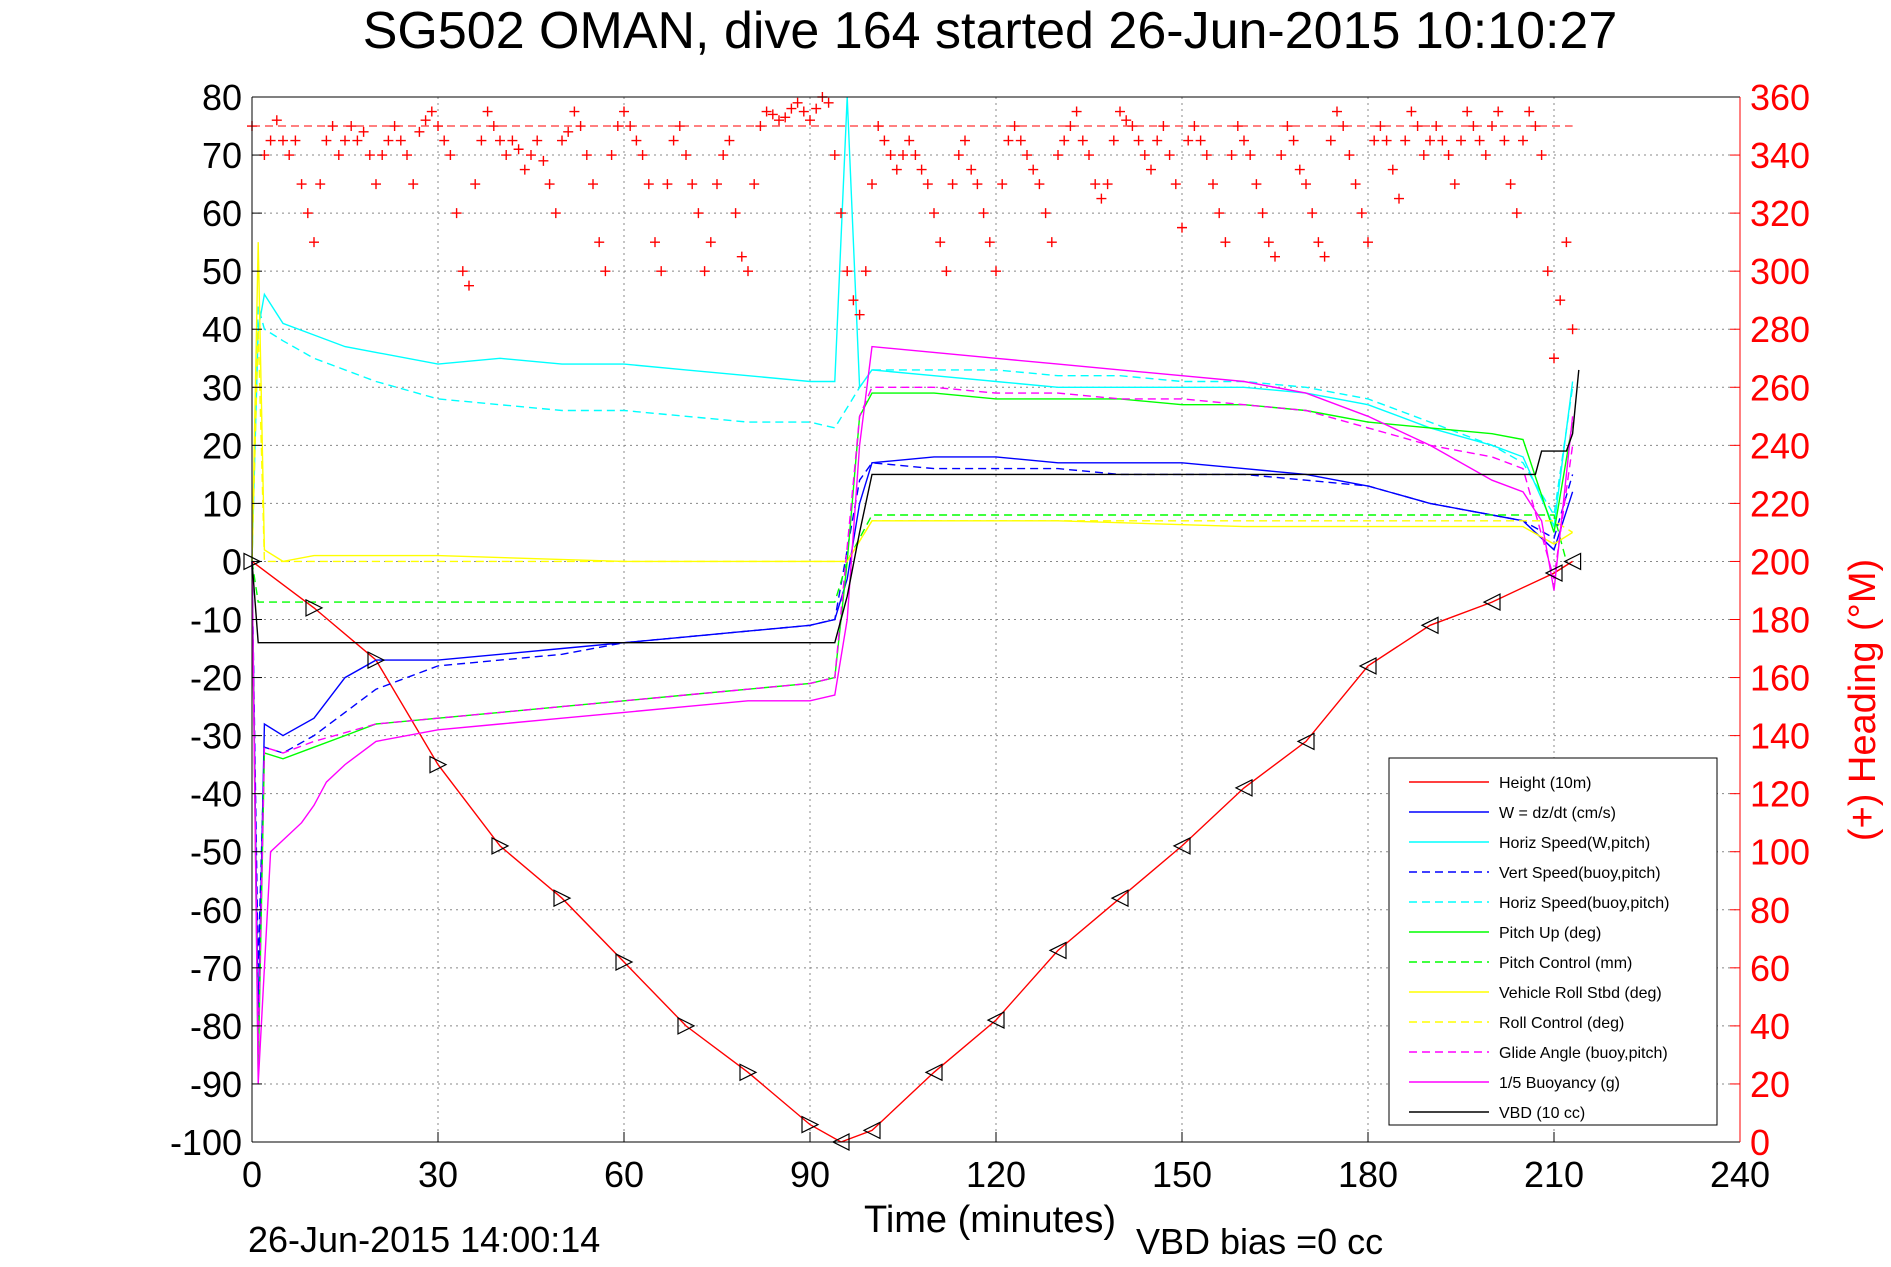 The image size is (1891, 1267). Describe the element at coordinates (1780, 445) in the screenshot. I see `right-y-tick-label: 240` at that location.